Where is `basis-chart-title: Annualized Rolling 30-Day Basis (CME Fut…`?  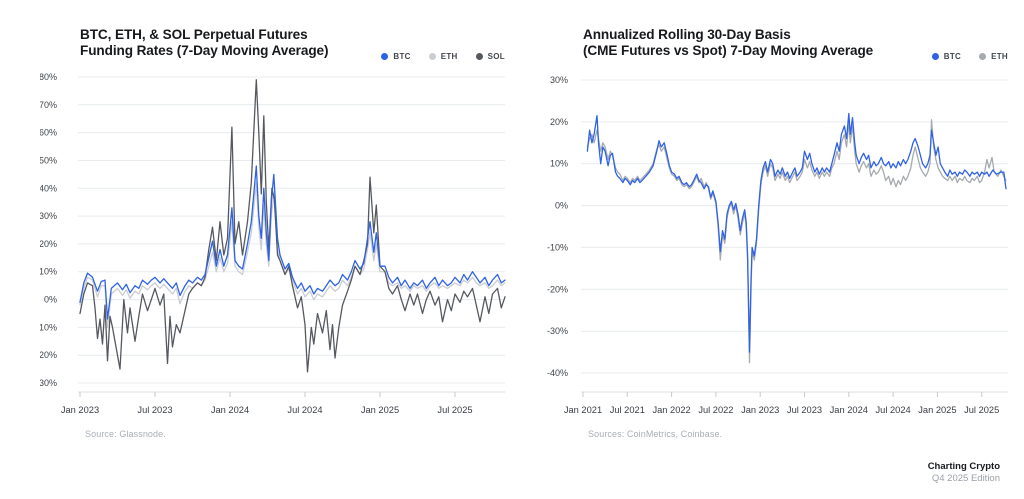 basis-chart-title: Annualized Rolling 30-Day Basis (CME Fut… is located at coordinates (728, 43).